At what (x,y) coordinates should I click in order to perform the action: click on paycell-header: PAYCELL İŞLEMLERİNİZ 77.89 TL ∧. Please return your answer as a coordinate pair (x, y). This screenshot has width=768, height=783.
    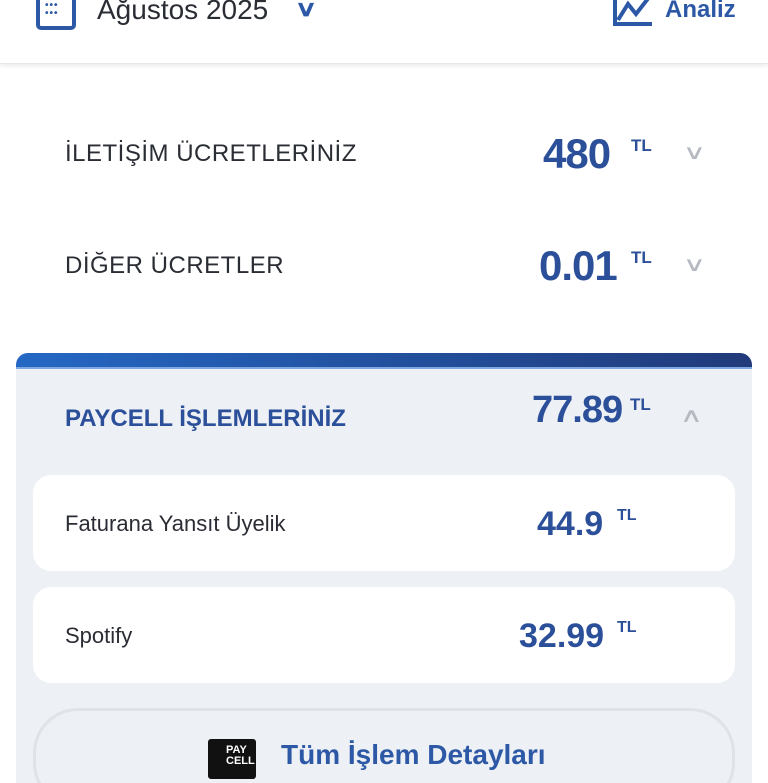
    Looking at the image, I should click on (384, 413).